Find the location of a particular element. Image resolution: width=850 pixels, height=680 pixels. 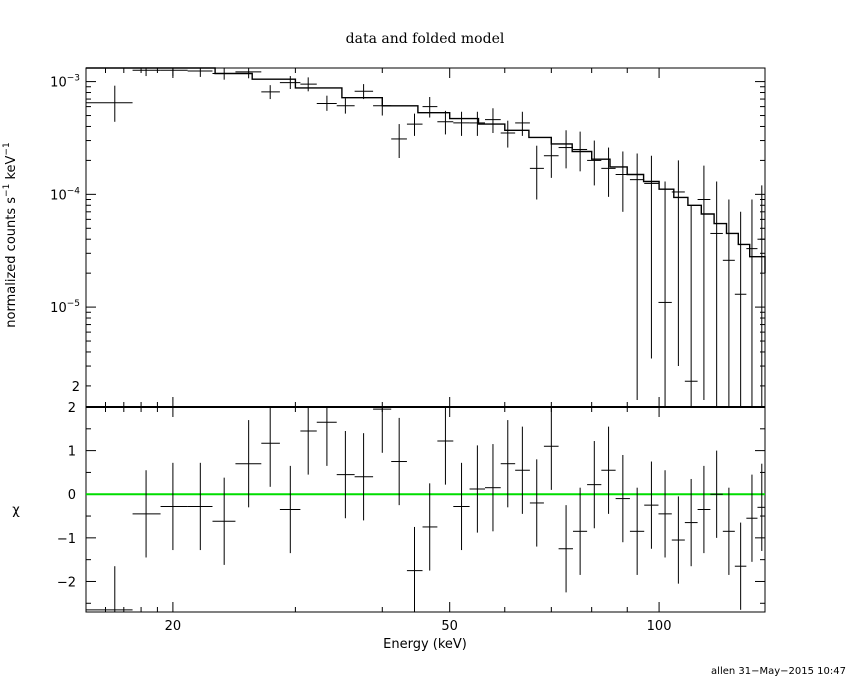

y-axis-label-top: normalized counts s−1 keV−1 is located at coordinates (10, 234).